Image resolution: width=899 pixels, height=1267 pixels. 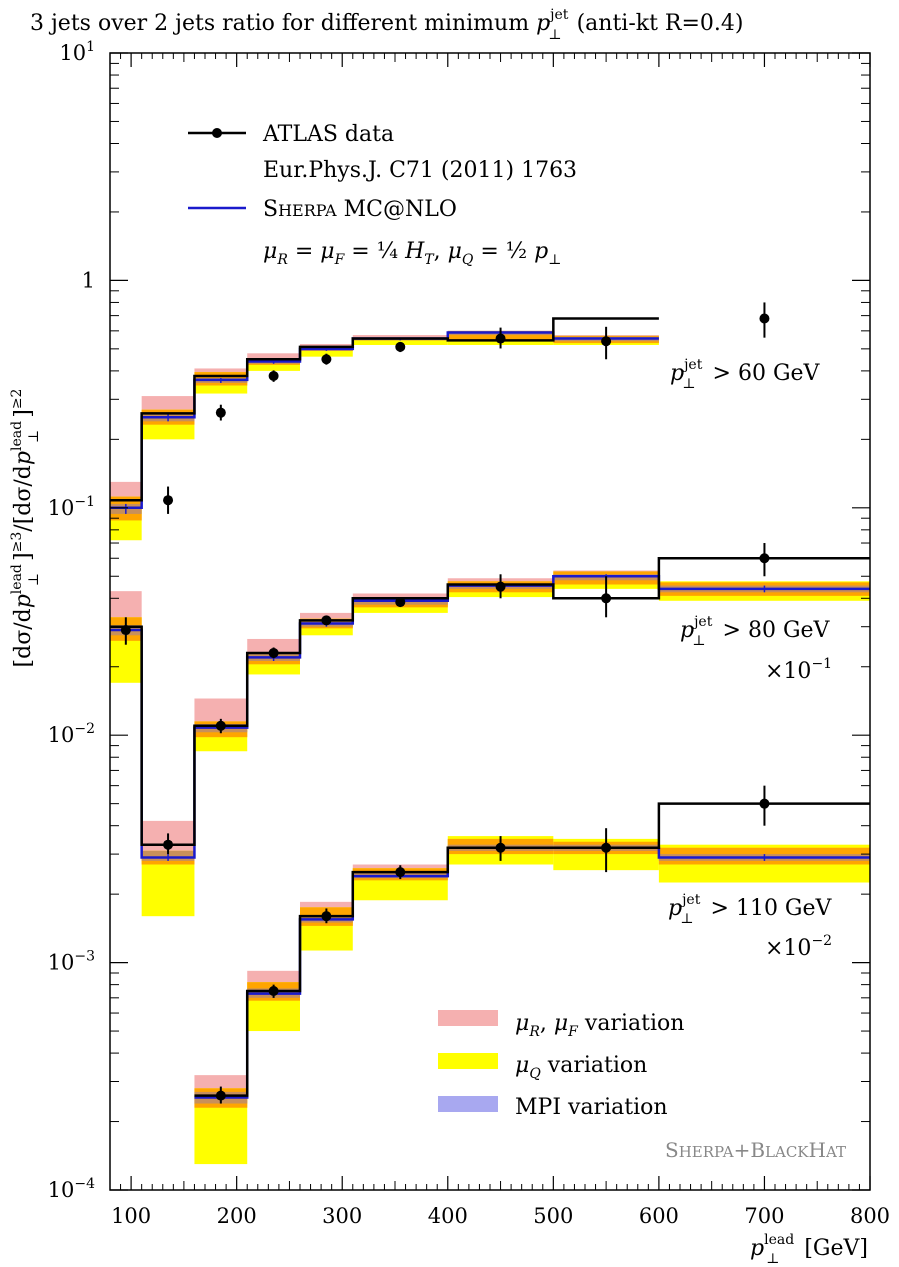 I want to click on legend-rf-label: μR, μF variation, so click(x=599, y=1025).